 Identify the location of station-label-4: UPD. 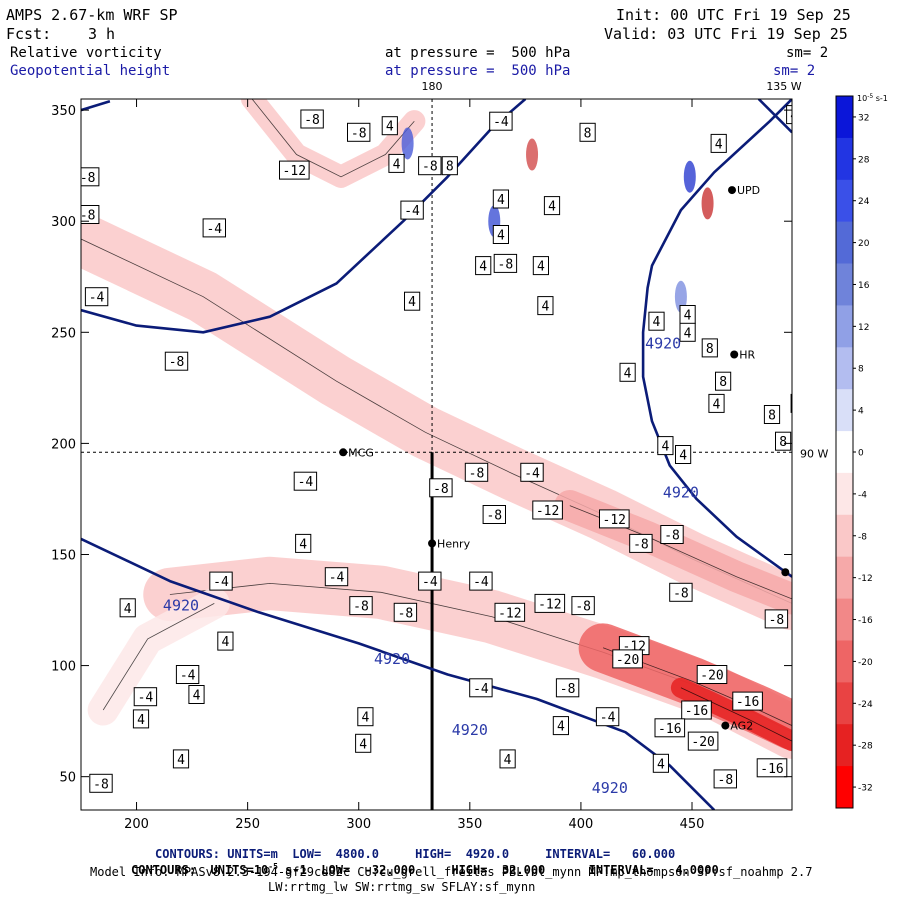
(748, 190).